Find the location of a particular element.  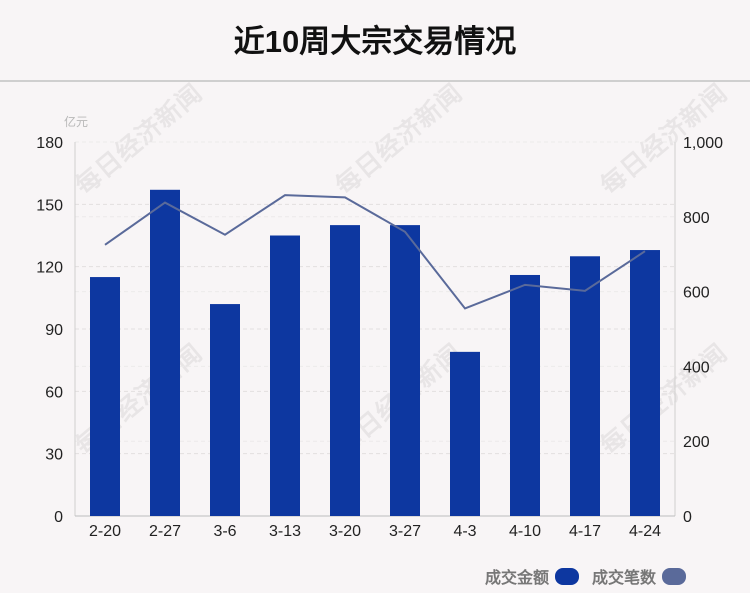

y-tick-label: 180 is located at coordinates (49, 143).